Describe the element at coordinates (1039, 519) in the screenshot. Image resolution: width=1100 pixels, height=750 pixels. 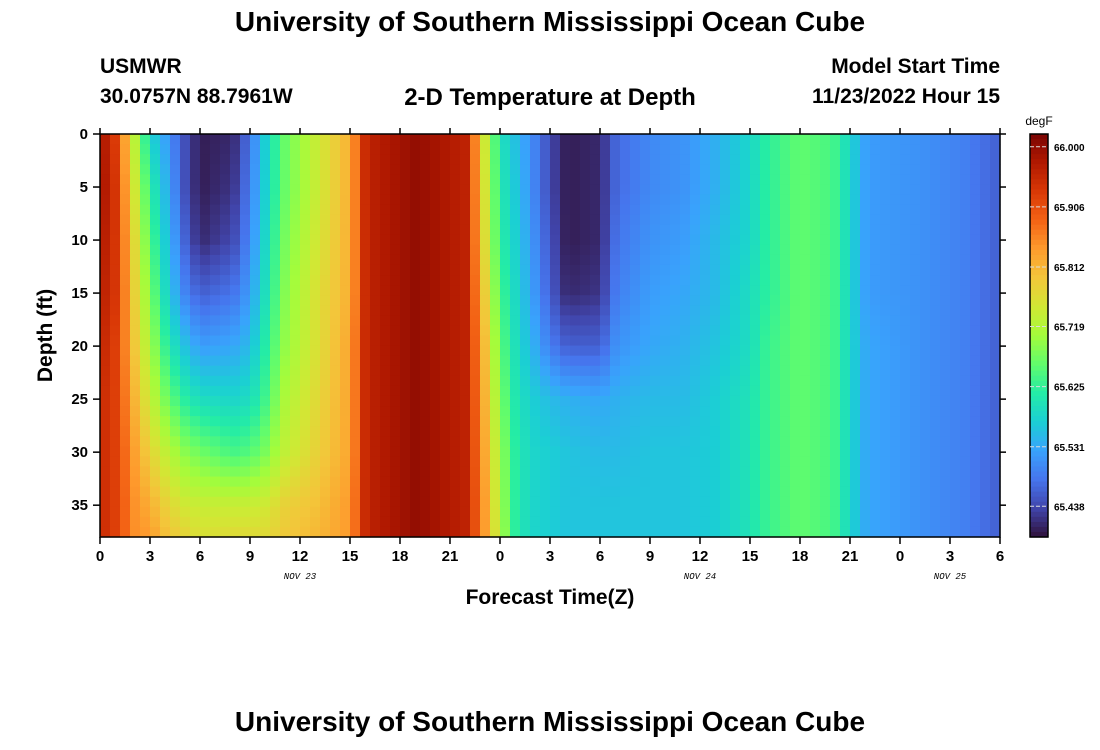
I see `colorbar-segment` at that location.